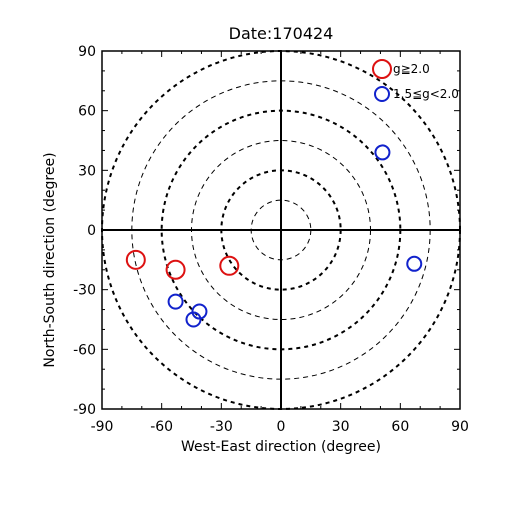 This screenshot has height=512, width=512. Describe the element at coordinates (87, 171) in the screenshot. I see `y-tick-label: 30` at that location.